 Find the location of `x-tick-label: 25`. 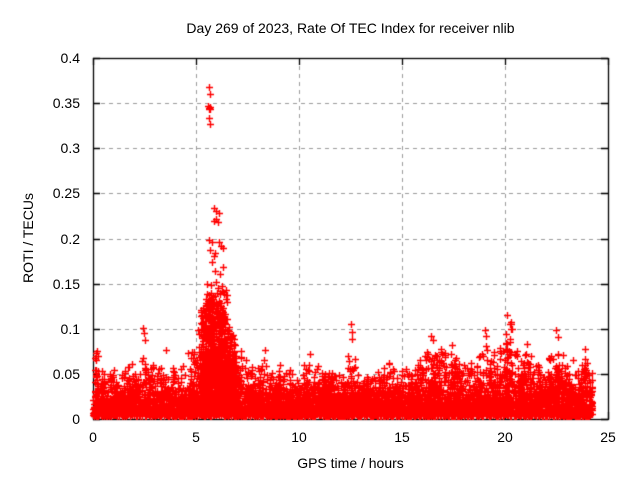

x-tick-label: 25 is located at coordinates (608, 437).